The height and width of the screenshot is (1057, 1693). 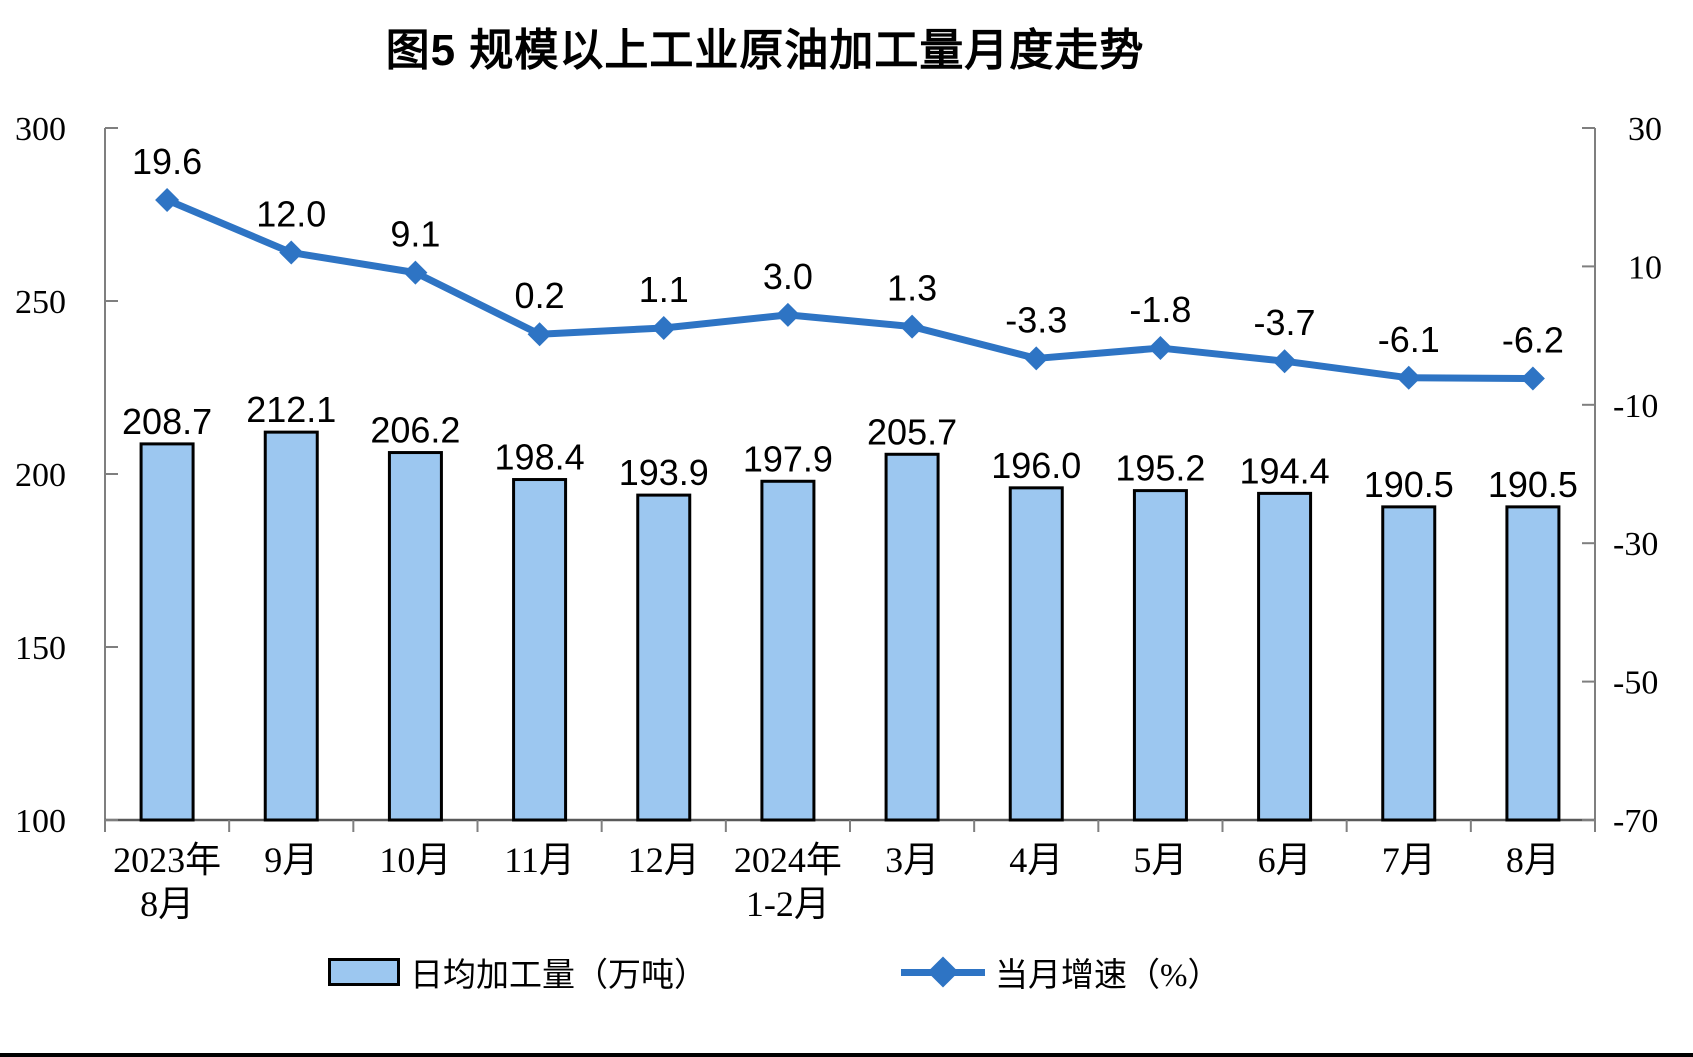 What do you see at coordinates (1036, 465) in the screenshot?
I see `bar-value-label: 196.0` at bounding box center [1036, 465].